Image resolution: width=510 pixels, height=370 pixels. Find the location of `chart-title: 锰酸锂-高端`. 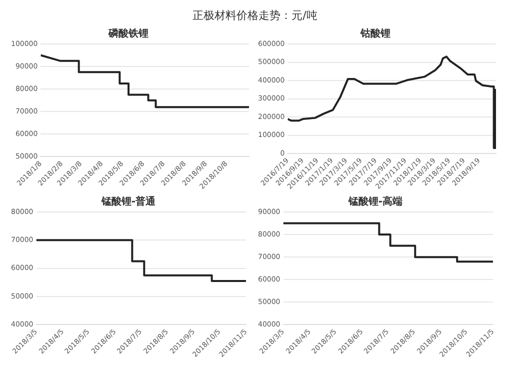

chart-title: 锰酸锂-高端 is located at coordinates (375, 202).